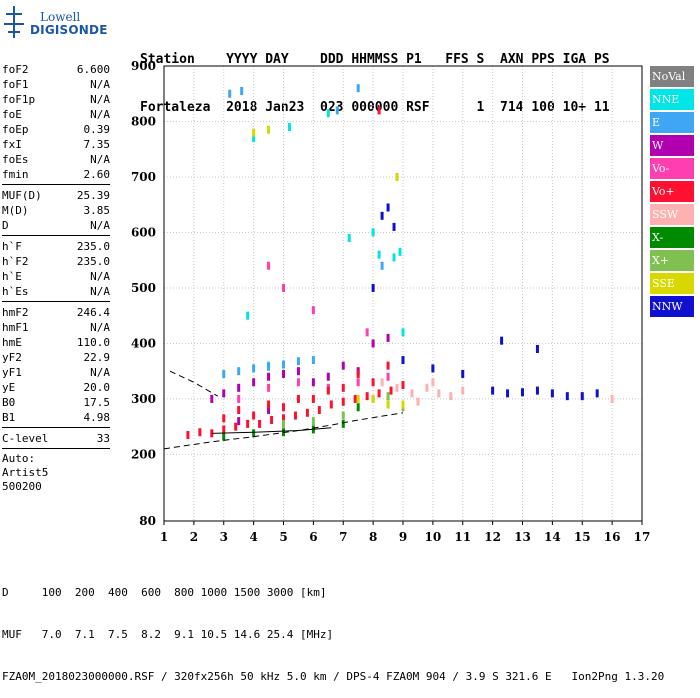 The height and width of the screenshot is (698, 700). I want to click on legend-item: NNE, so click(672, 99).